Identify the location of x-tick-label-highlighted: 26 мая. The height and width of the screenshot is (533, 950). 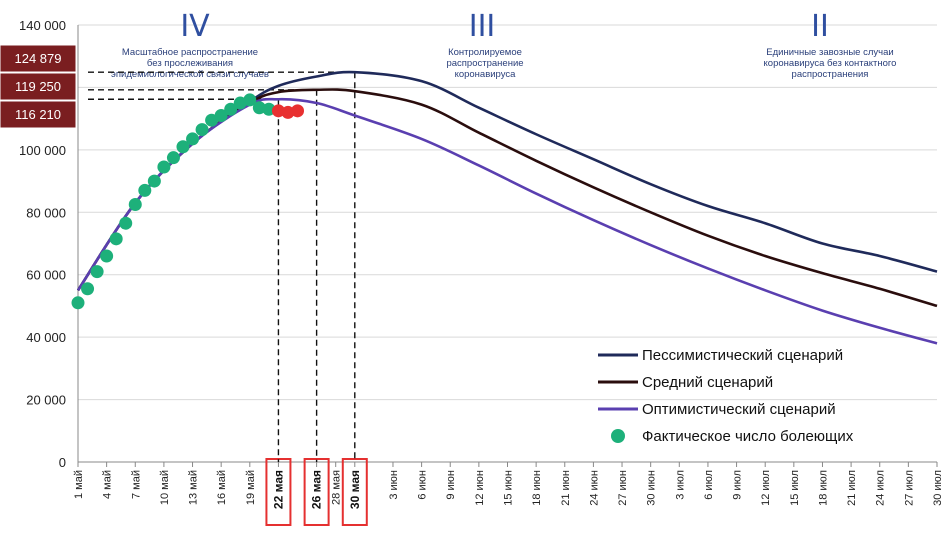
(317, 489).